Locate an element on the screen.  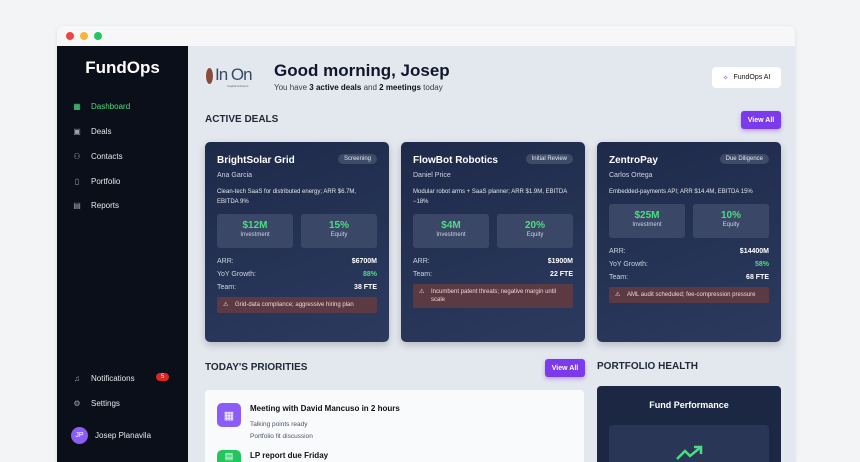
book-icon: ▯ is located at coordinates (77, 181).